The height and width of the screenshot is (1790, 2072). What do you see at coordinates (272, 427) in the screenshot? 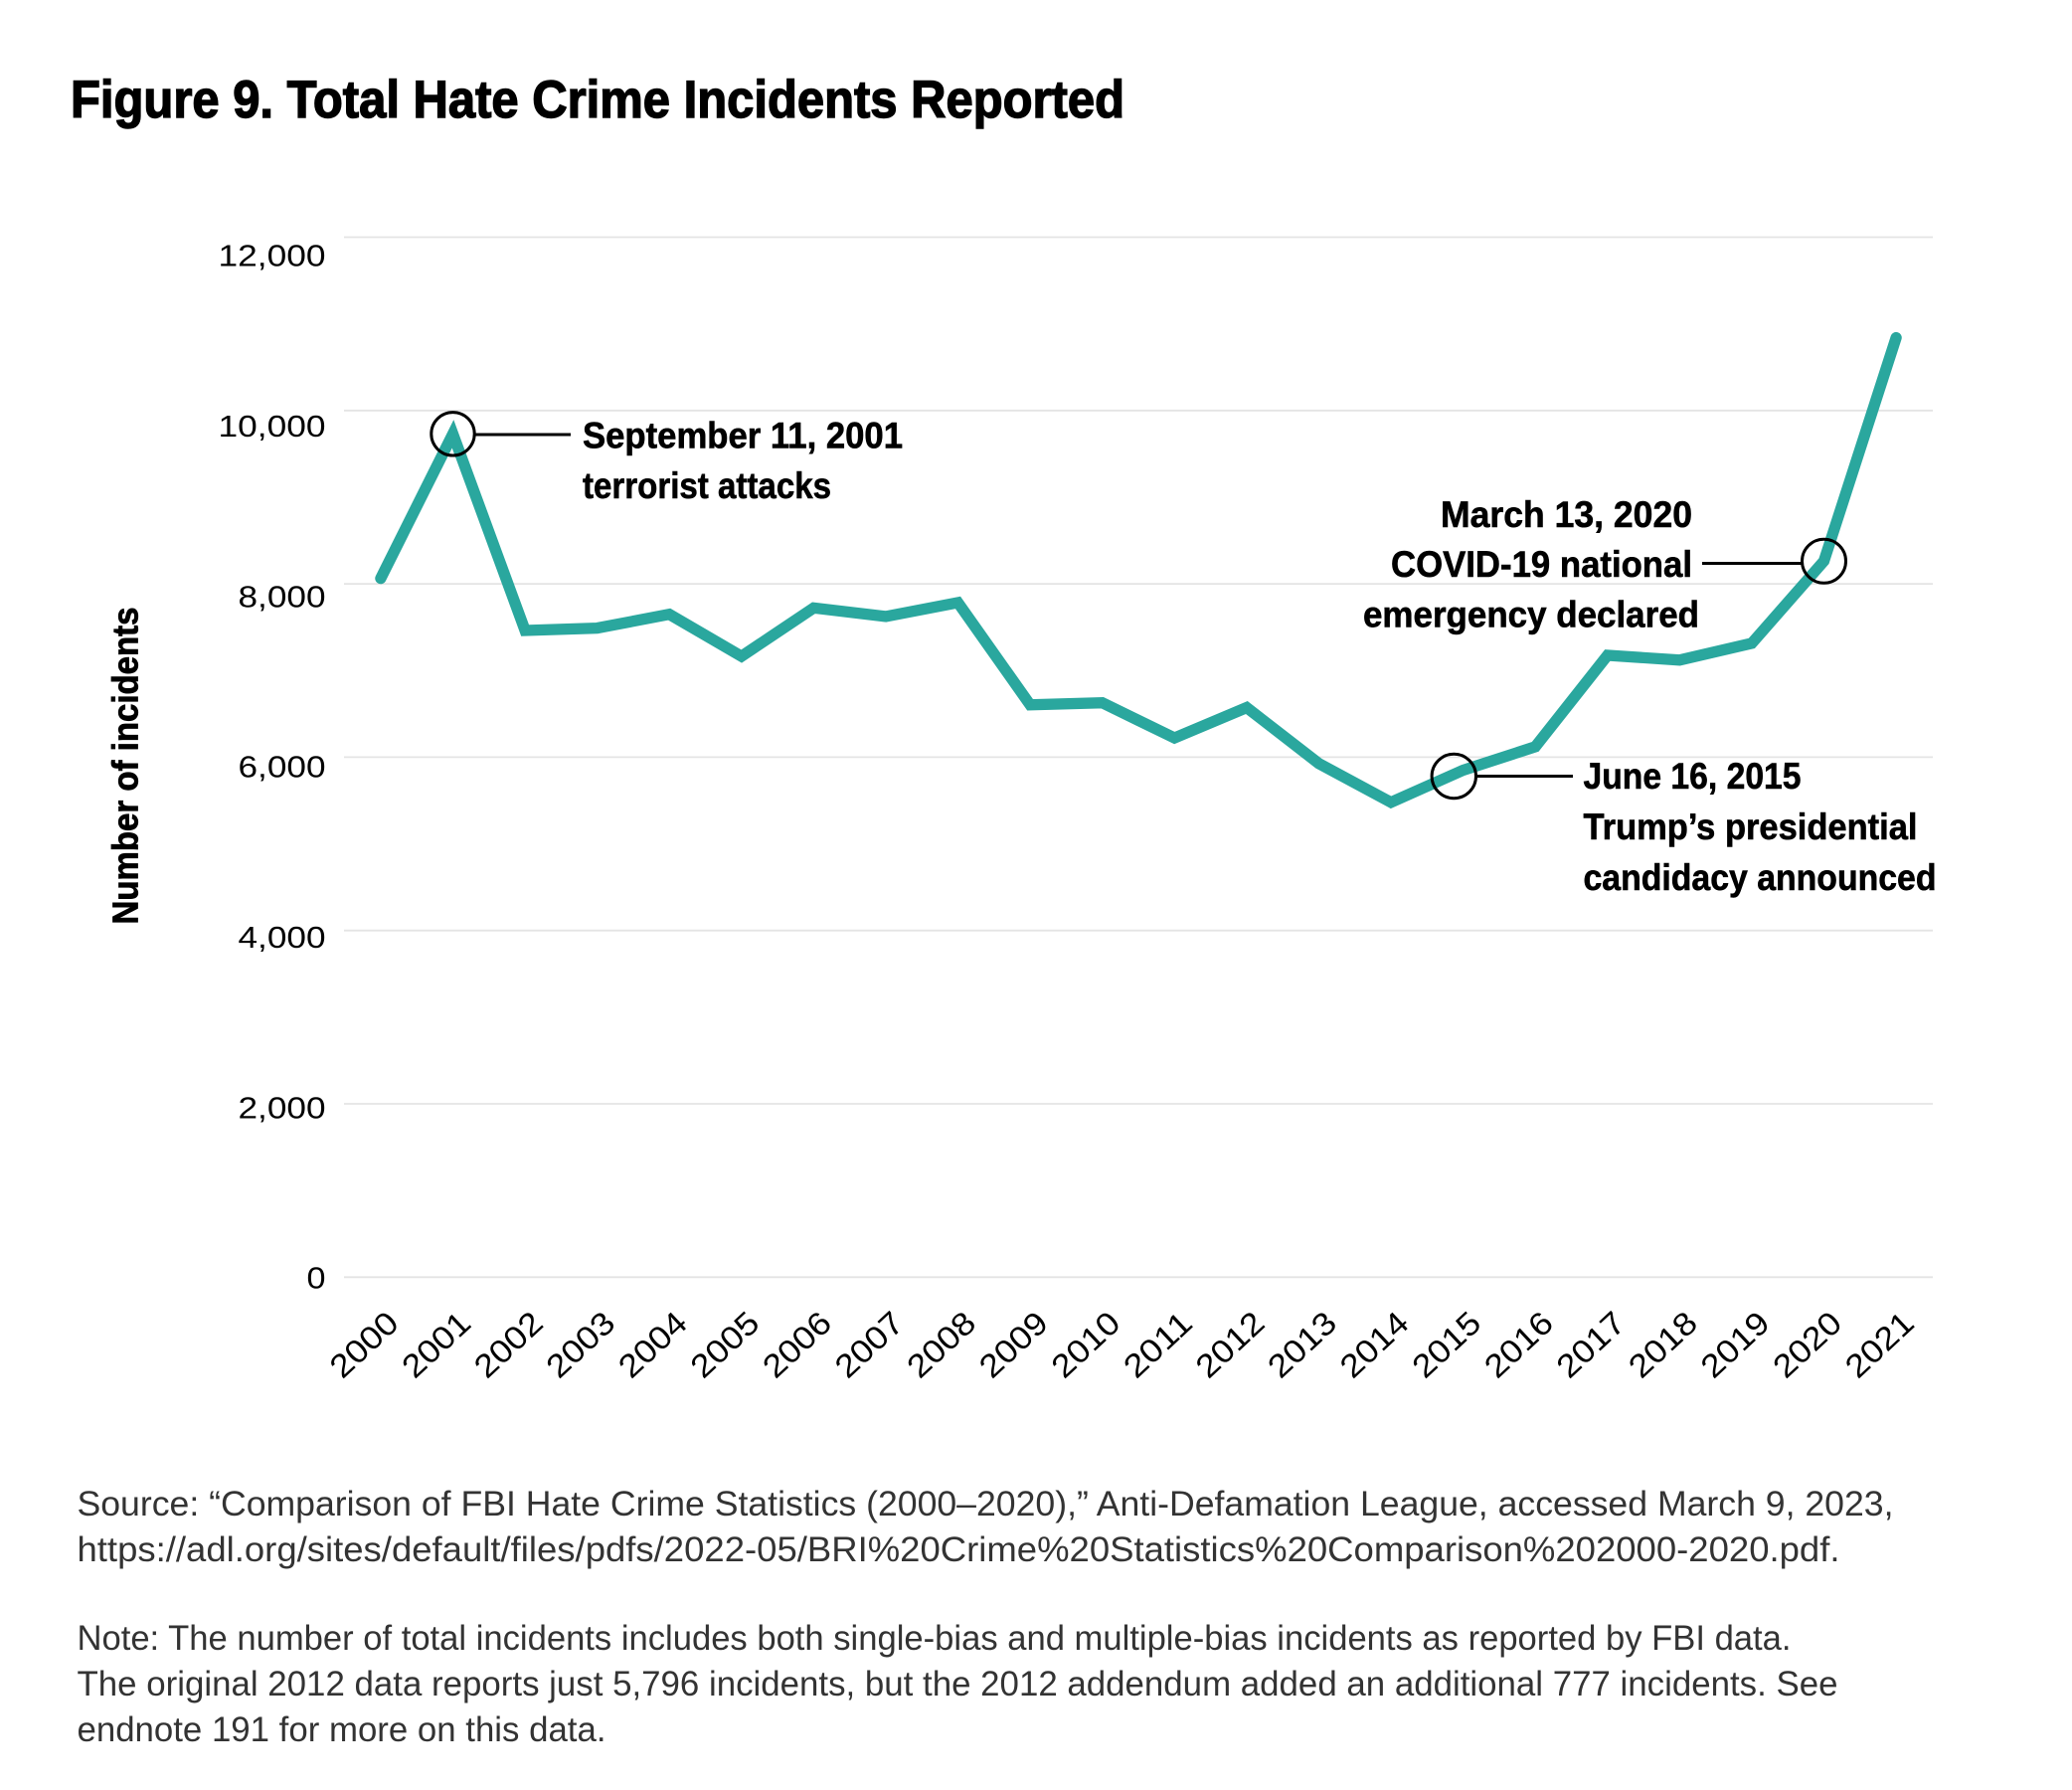
I see `svg-text: 10,000` at bounding box center [272, 427].